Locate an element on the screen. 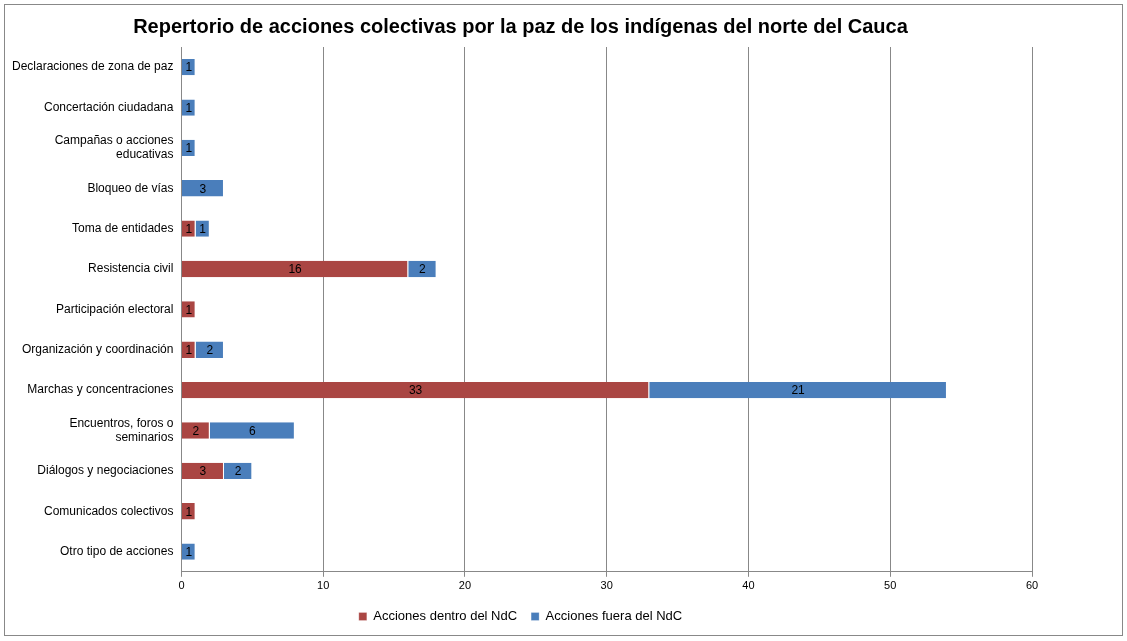 Image resolution: width=1127 pixels, height=641 pixels. y-tick-label: Participación electoral is located at coordinates (115, 308).